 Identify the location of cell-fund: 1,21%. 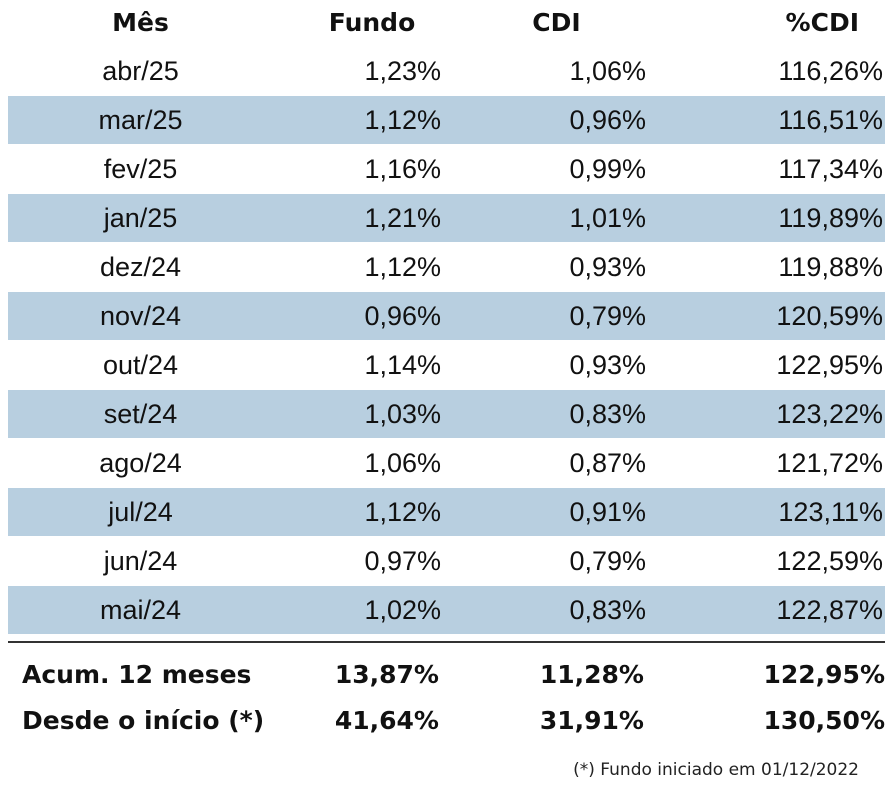
(402, 217).